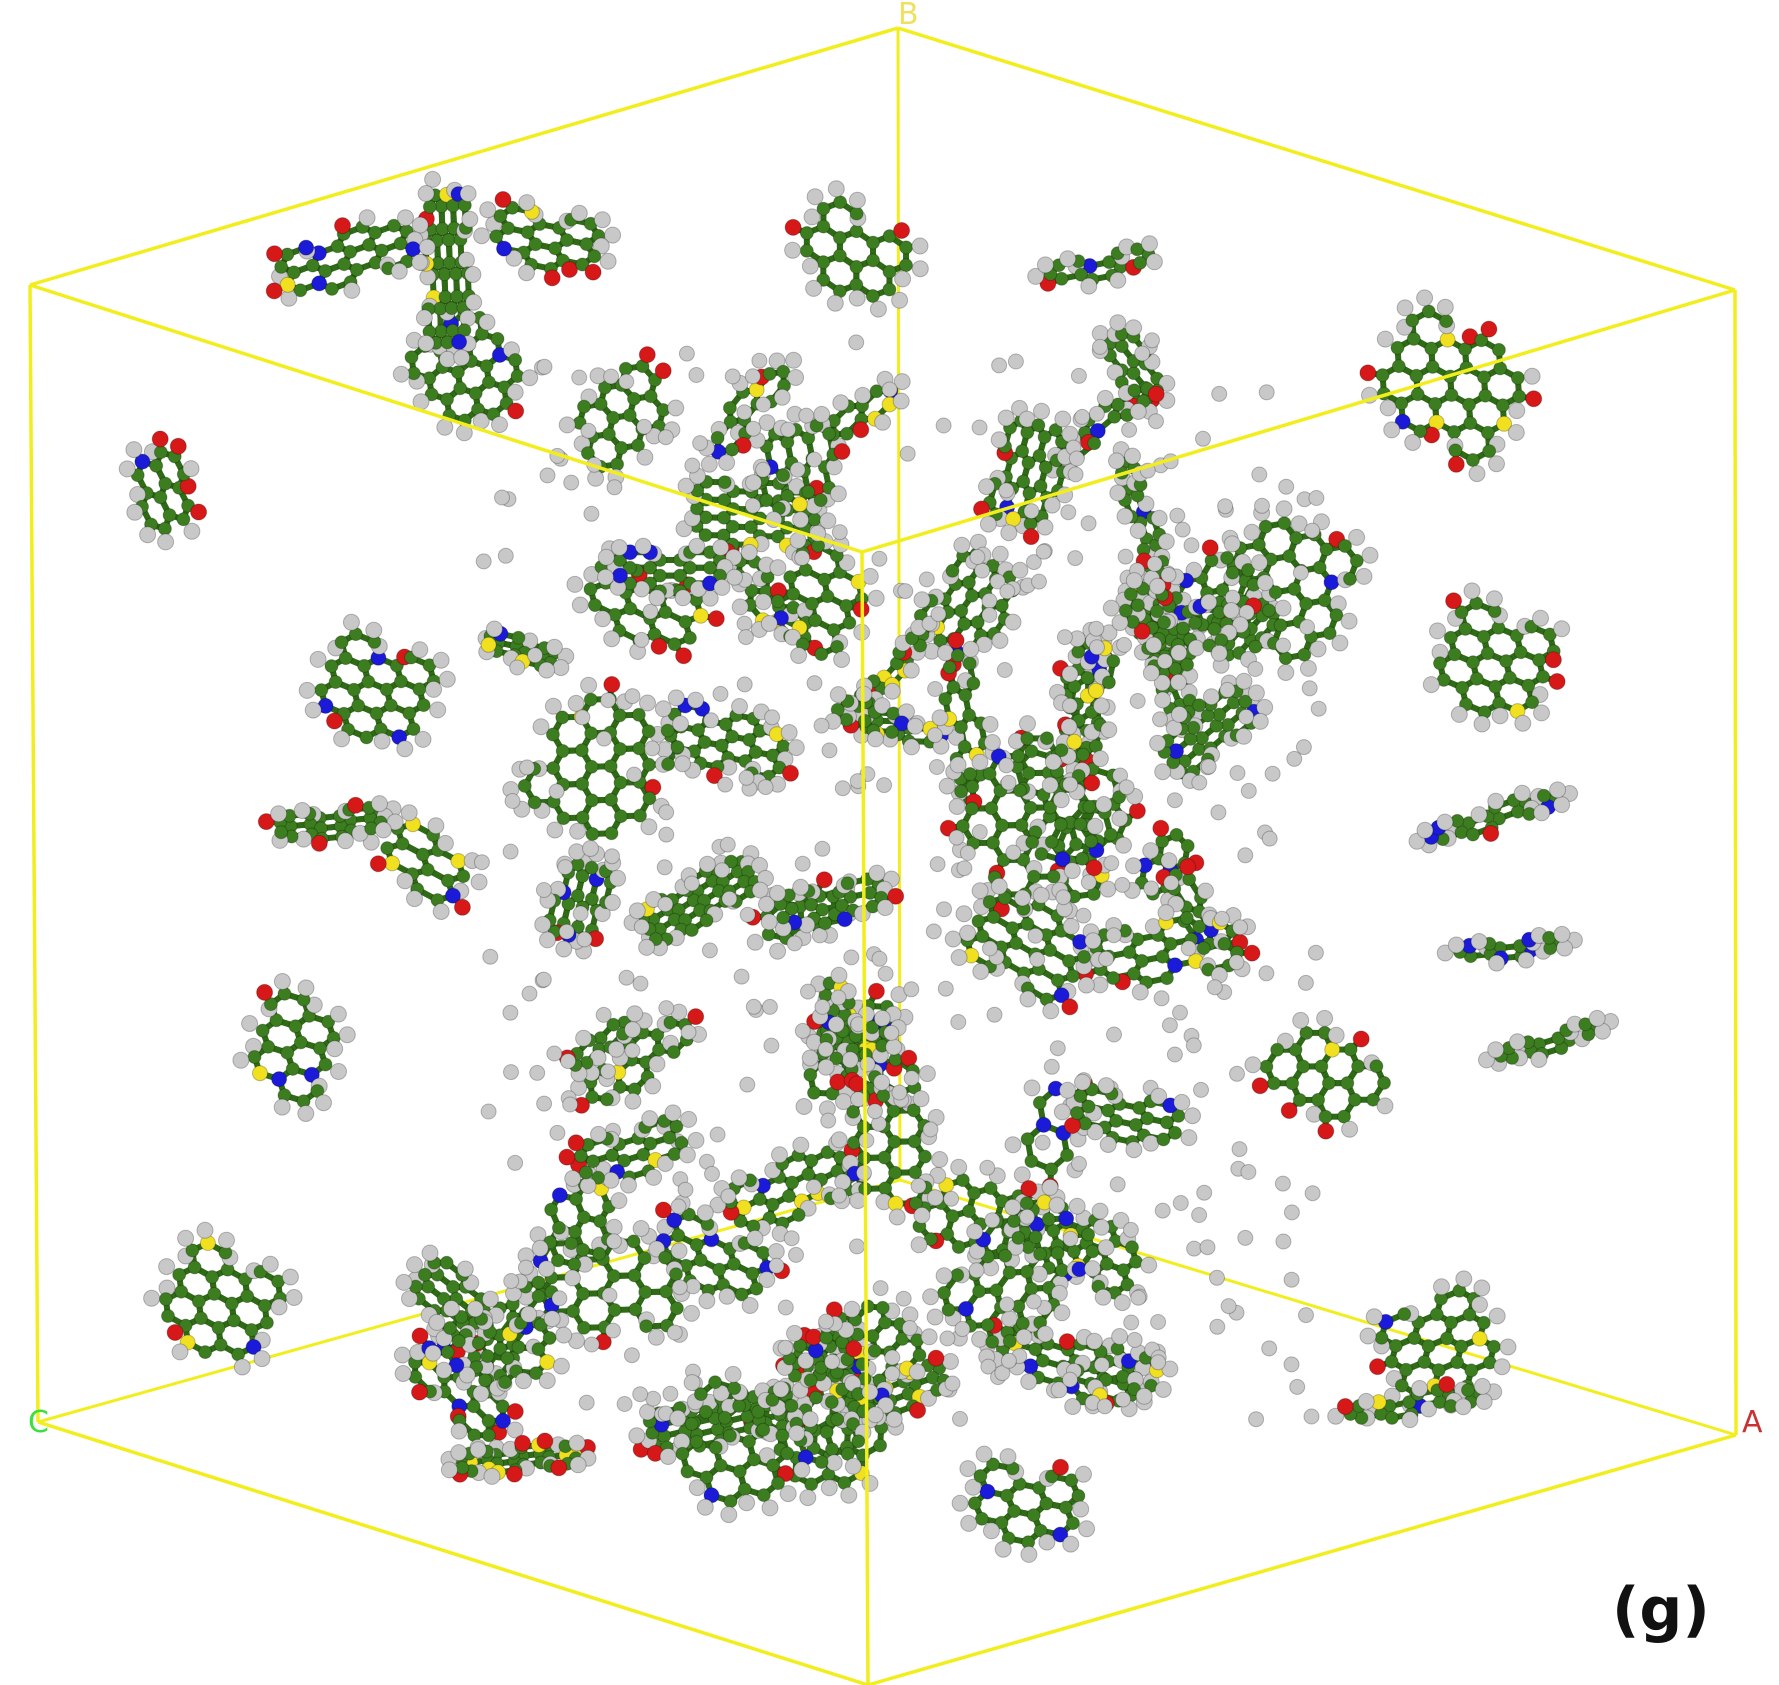 The image size is (1779, 1685). What do you see at coordinates (1175, 965) in the screenshot?
I see `nitrogen-atom` at bounding box center [1175, 965].